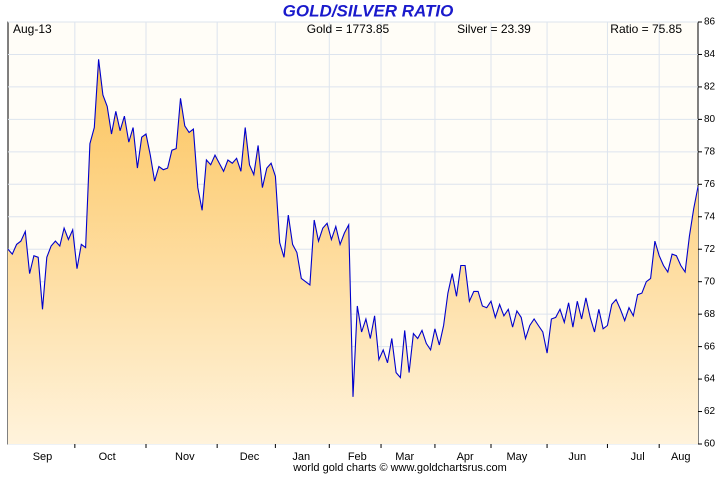 Image resolution: width=728 pixels, height=480 pixels. I want to click on x-tick-label: Jan, so click(301, 457).